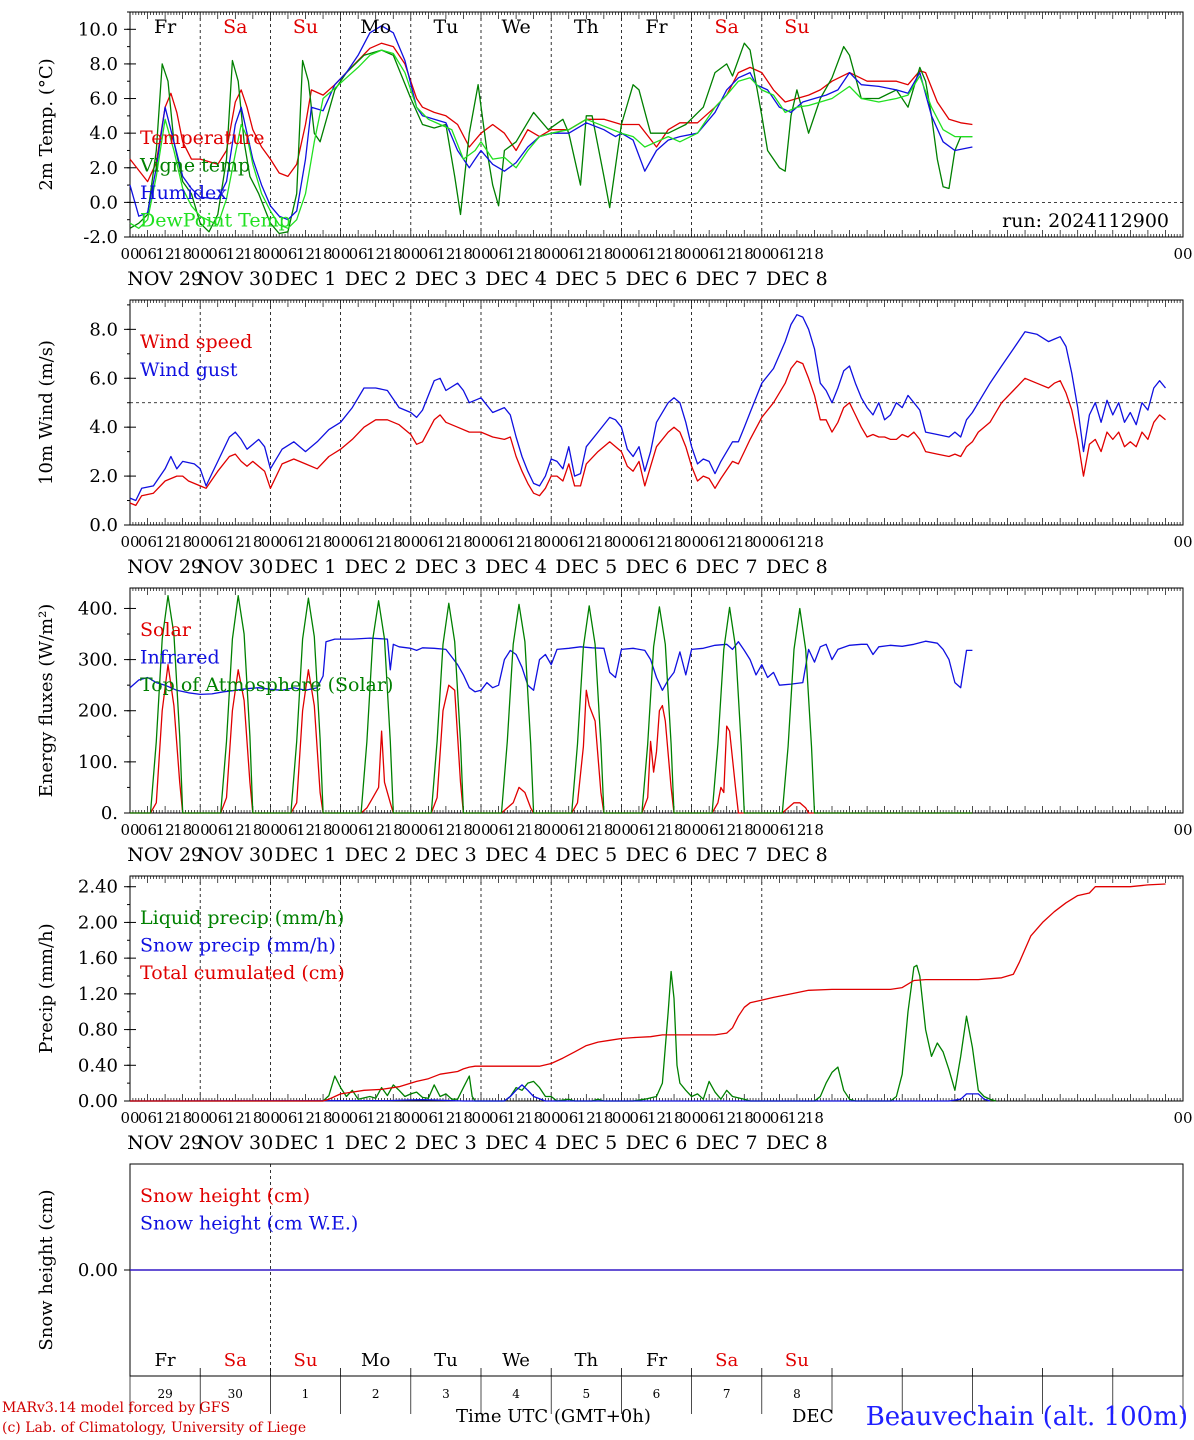 This screenshot has width=1194, height=1440. Describe the element at coordinates (306, 1394) in the screenshot. I see `day-number: 1` at that location.